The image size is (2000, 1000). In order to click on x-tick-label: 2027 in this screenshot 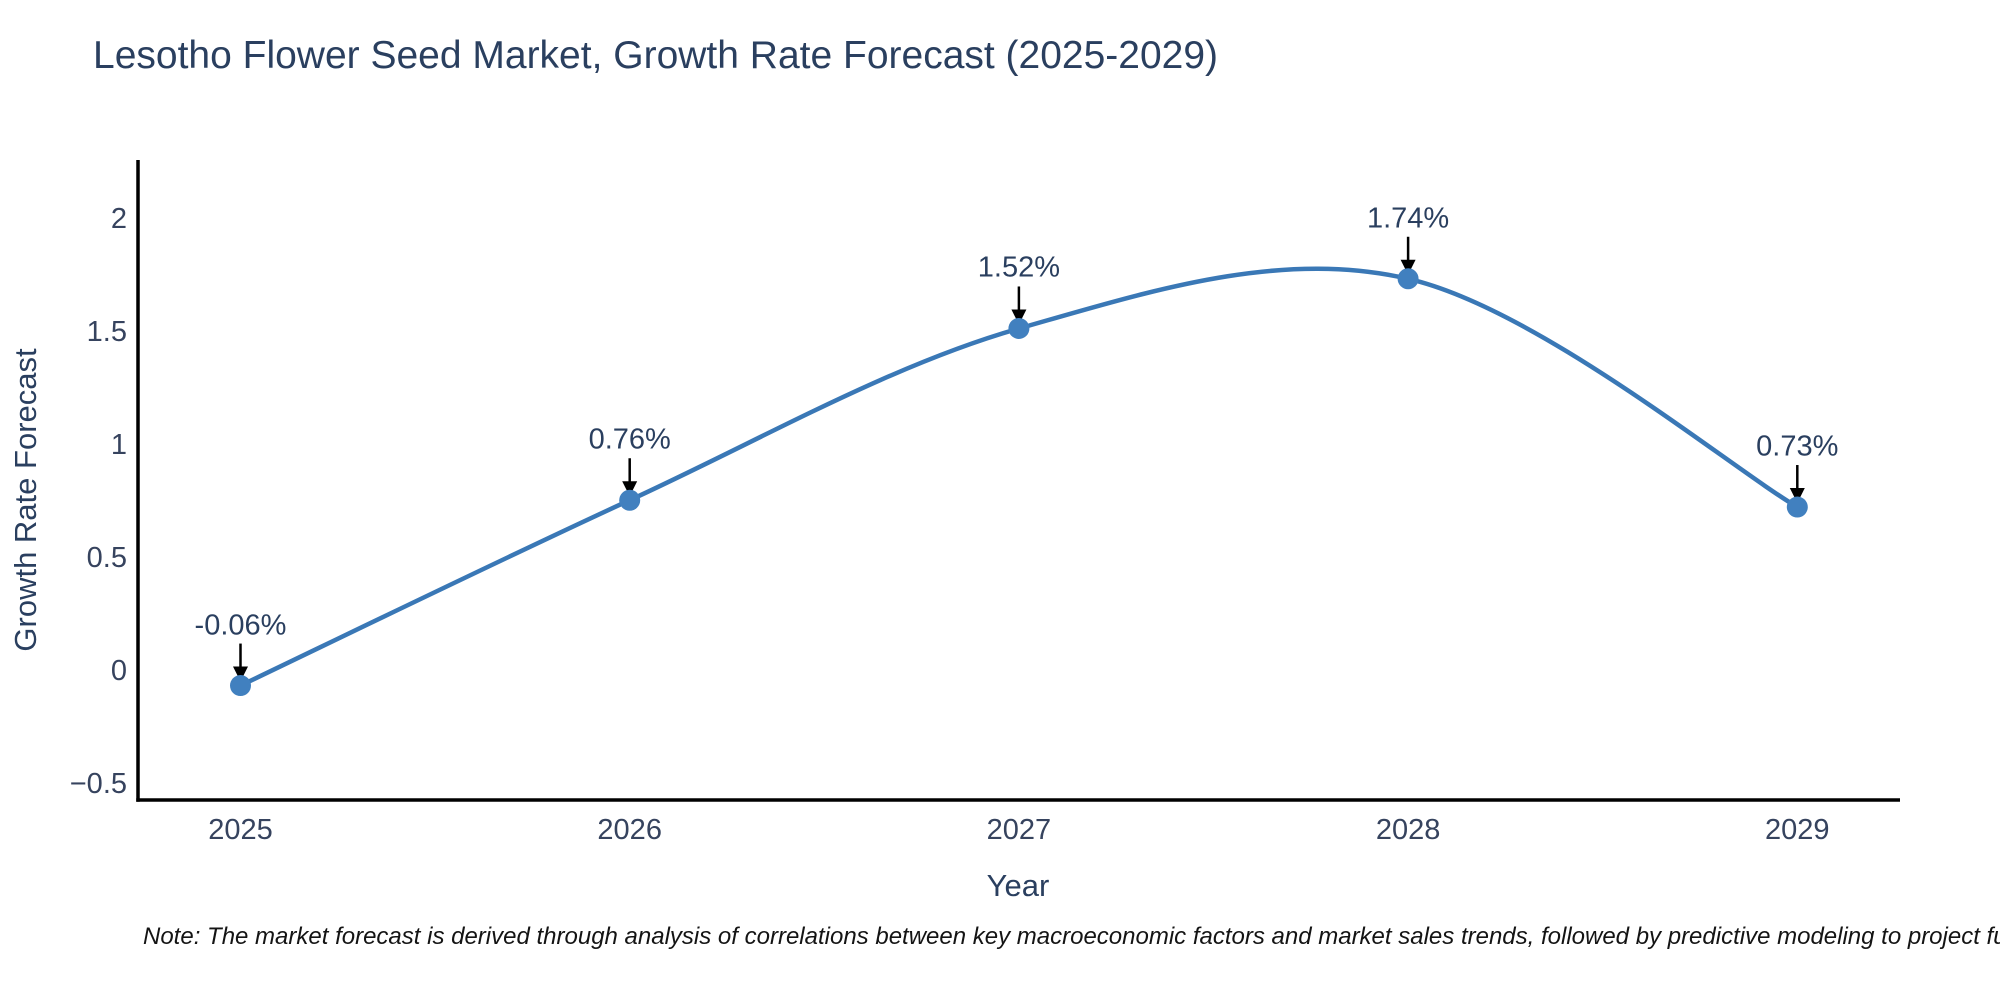, I will do `click(1019, 830)`.